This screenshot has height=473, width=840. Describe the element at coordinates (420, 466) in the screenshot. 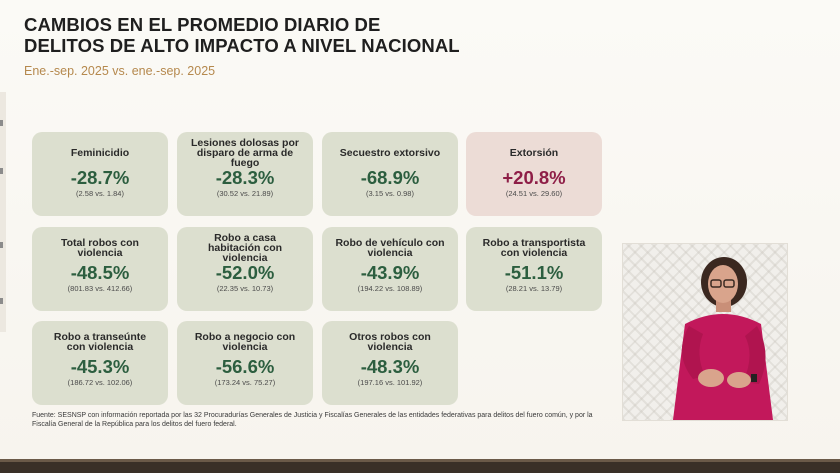

I see `footer-bar` at that location.